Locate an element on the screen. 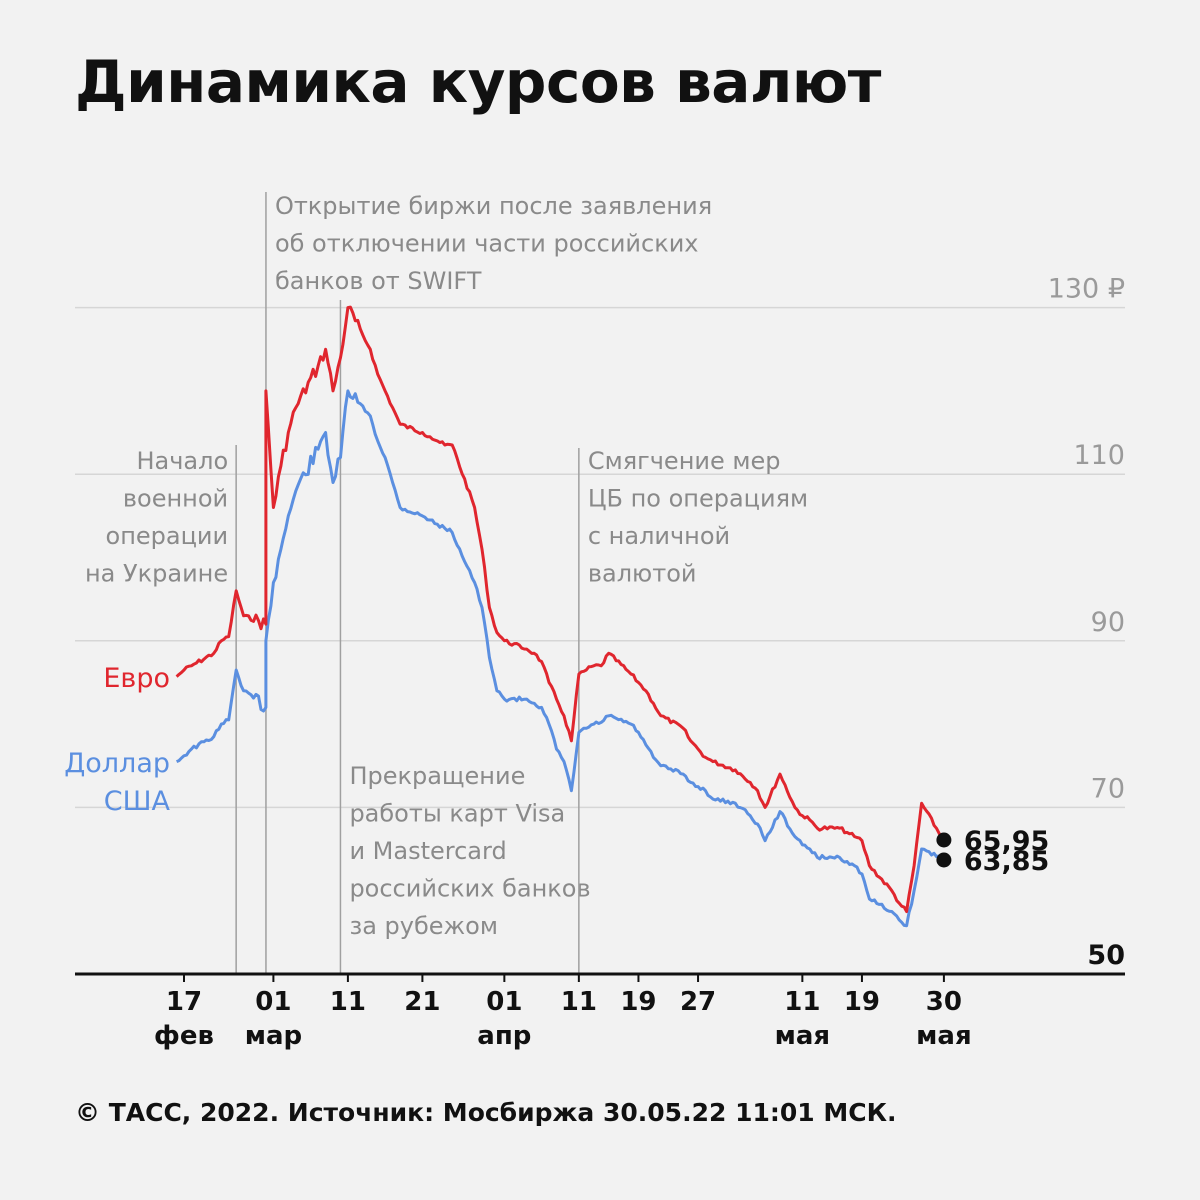 The height and width of the screenshot is (1200, 1200). x-tick-month: мар is located at coordinates (273, 1036).